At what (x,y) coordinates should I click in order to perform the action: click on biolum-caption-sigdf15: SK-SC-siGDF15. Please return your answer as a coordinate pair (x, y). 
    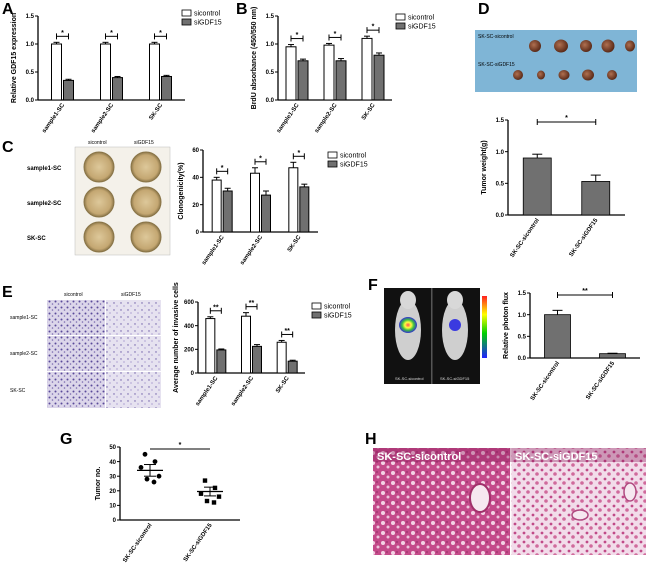
    Looking at the image, I should click on (455, 378).